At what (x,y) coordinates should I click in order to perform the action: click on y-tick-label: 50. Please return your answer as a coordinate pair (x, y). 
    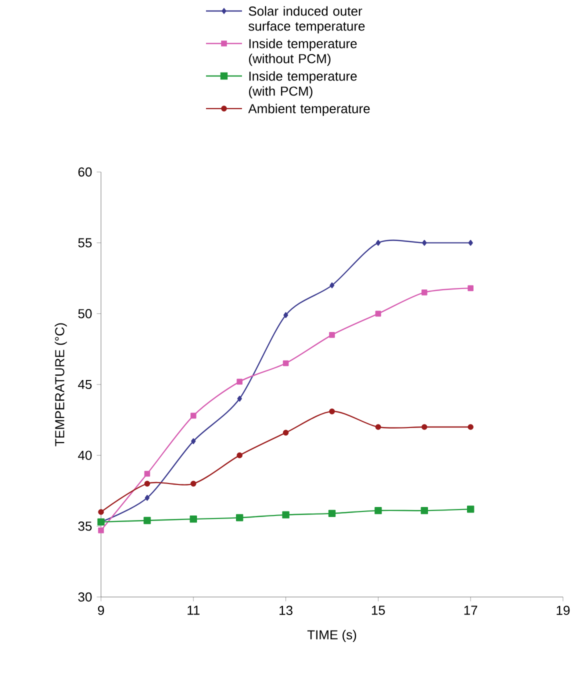
    Looking at the image, I should click on (85, 313).